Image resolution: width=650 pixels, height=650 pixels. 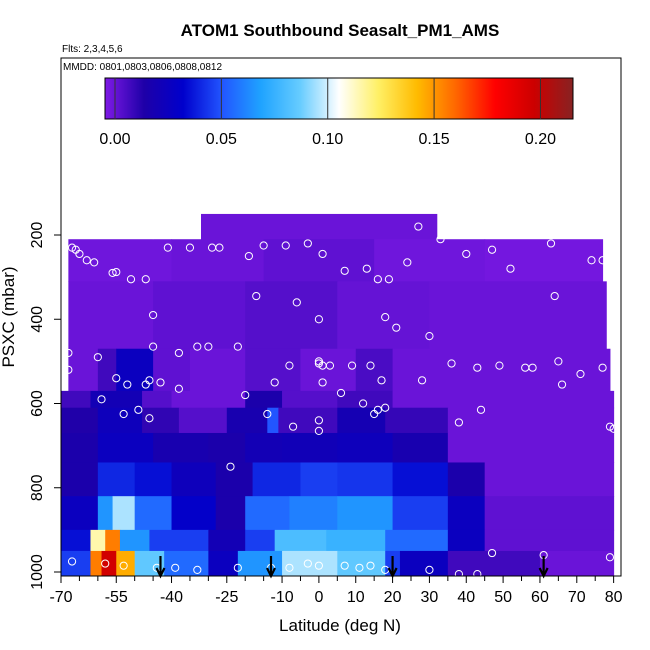 What do you see at coordinates (540, 139) in the screenshot?
I see `colorbar-tick-label: 0.20` at bounding box center [540, 139].